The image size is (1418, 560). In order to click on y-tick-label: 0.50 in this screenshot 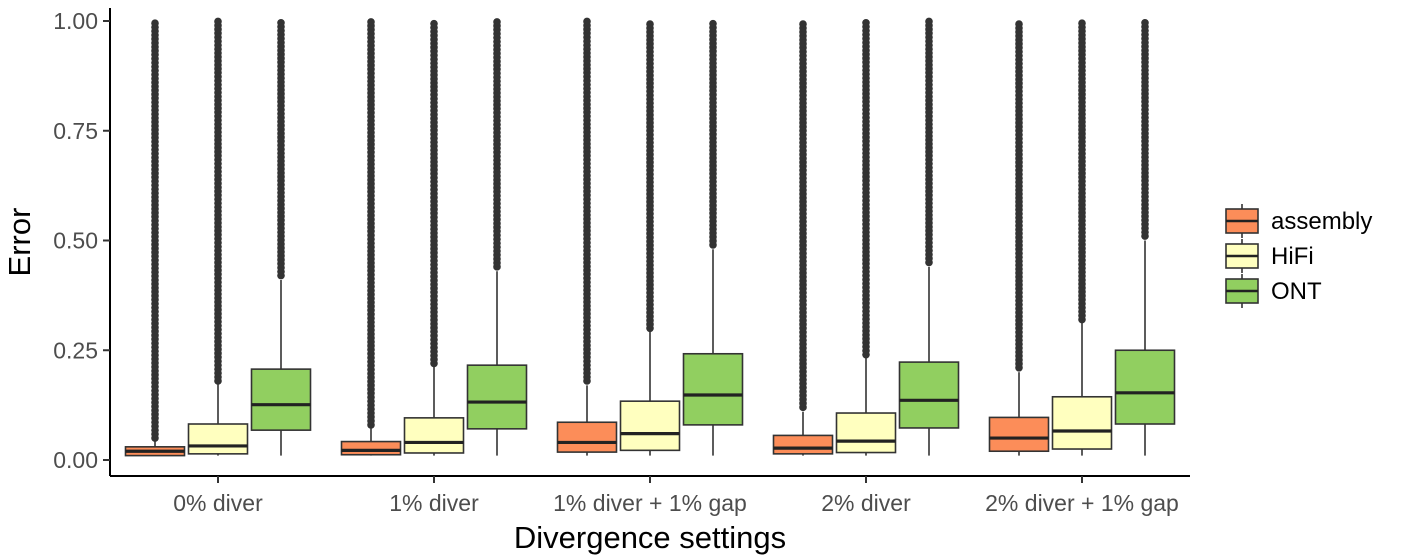, I will do `click(75, 241)`.